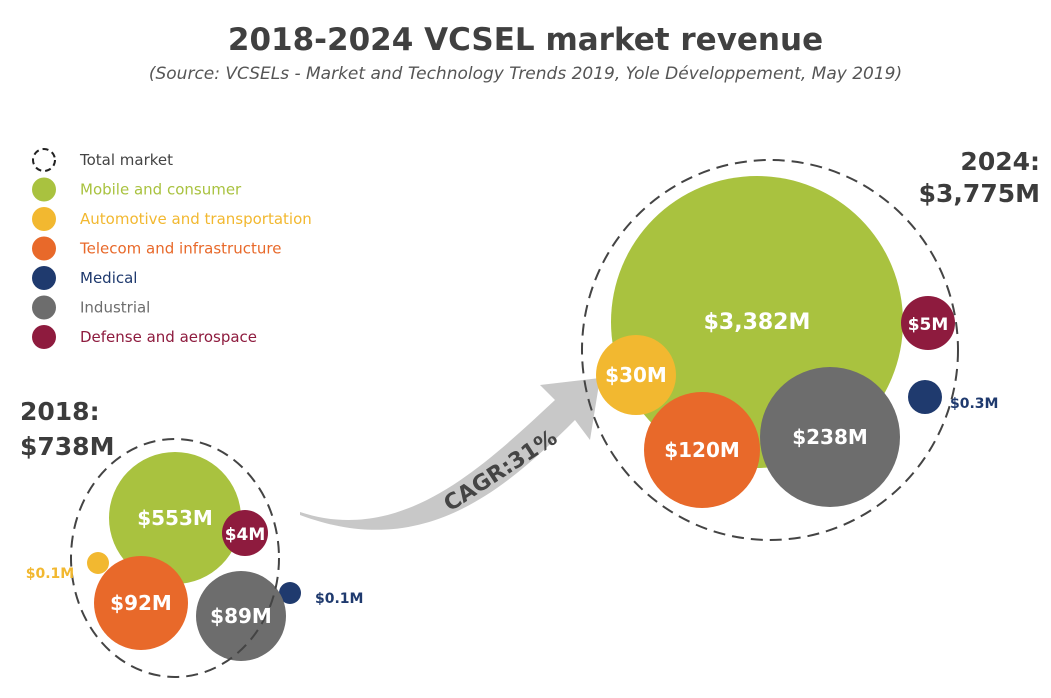 Image resolution: width=1051 pixels, height=698 pixels. Describe the element at coordinates (196, 219) in the screenshot. I see `legend-label: Automotive and transportation` at that location.